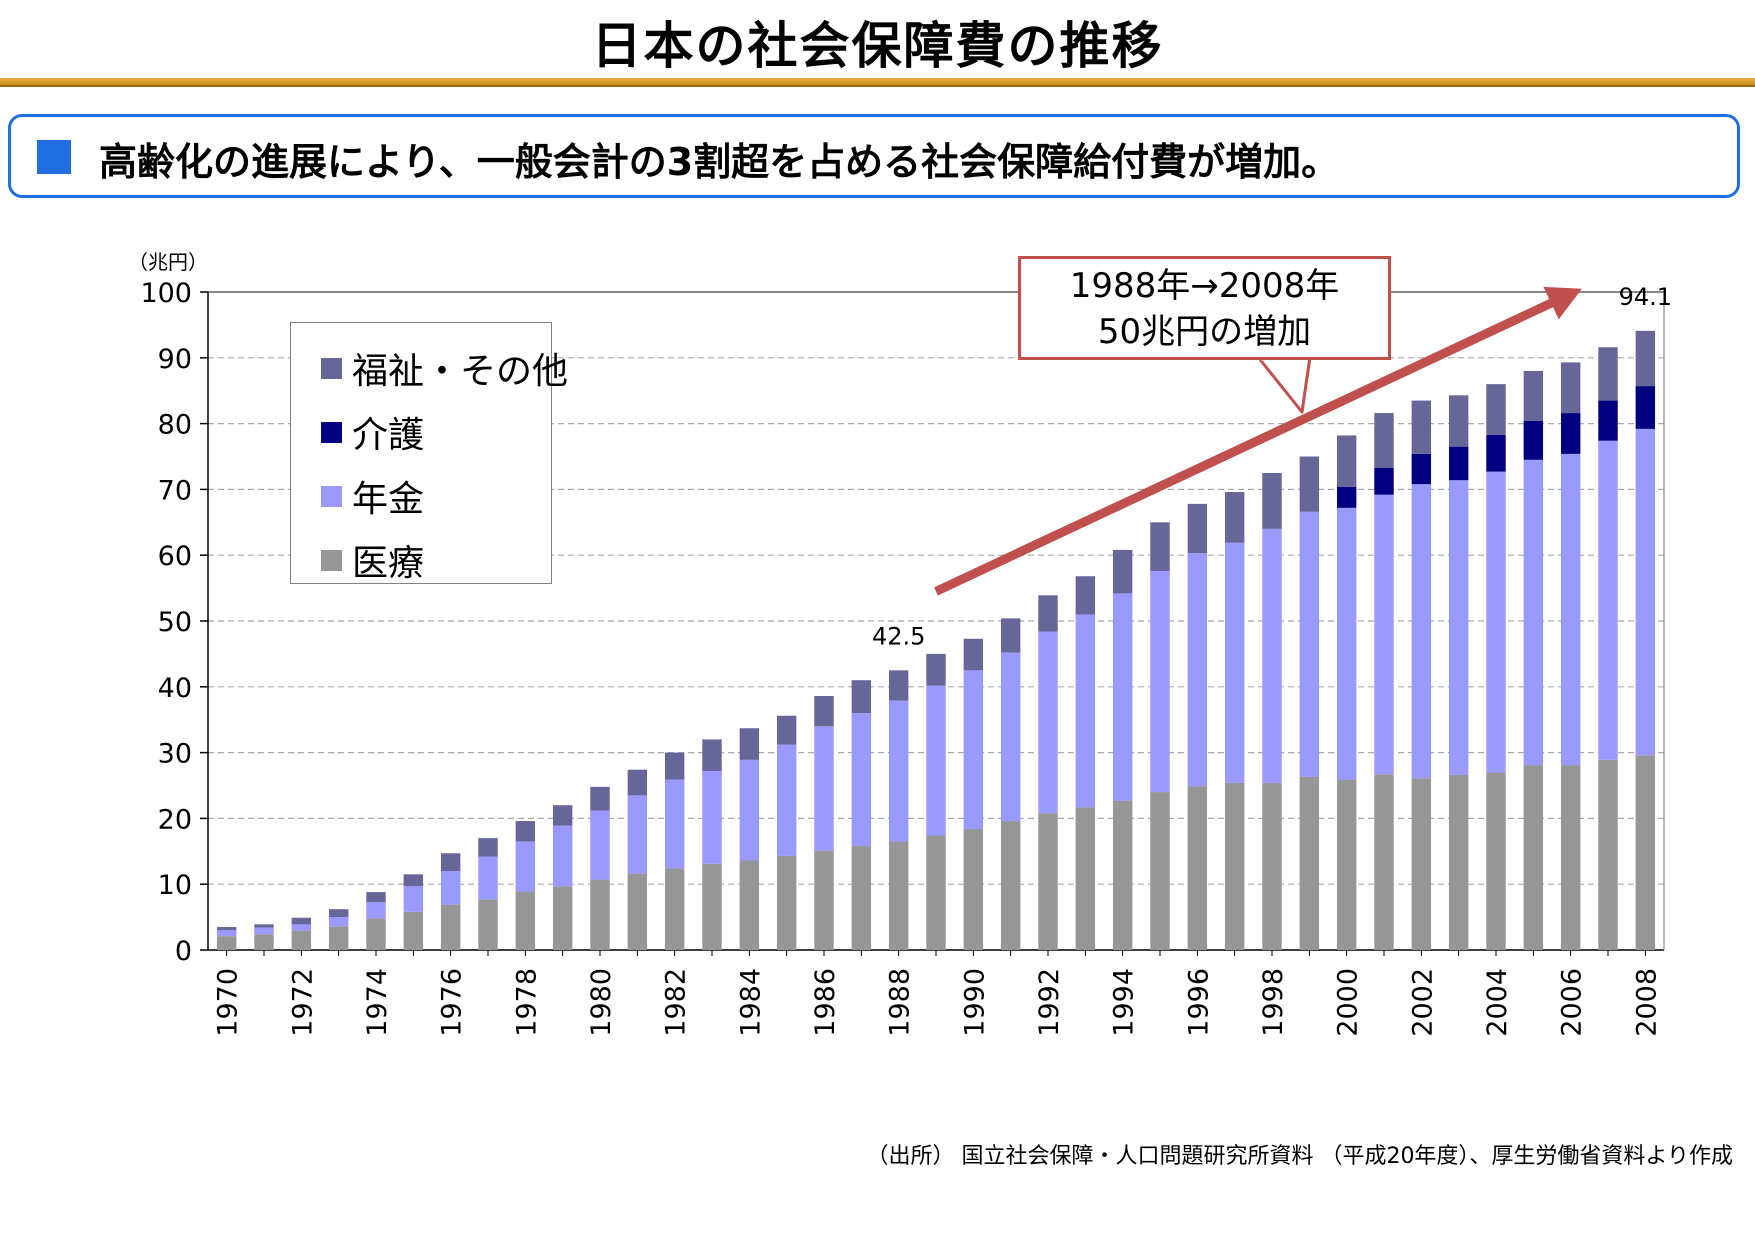 Image resolution: width=1755 pixels, height=1241 pixels. I want to click on legend-label-pension: 年金, so click(388, 499).